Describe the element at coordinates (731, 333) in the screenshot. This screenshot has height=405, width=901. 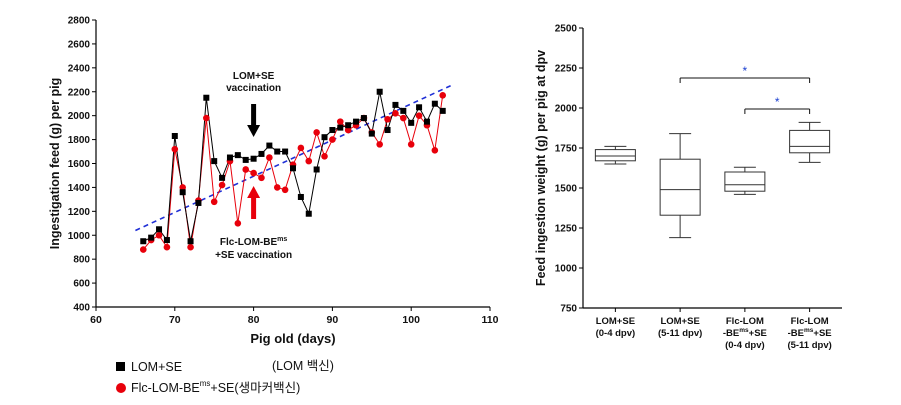
I see `category-label-part: -BE` at that location.